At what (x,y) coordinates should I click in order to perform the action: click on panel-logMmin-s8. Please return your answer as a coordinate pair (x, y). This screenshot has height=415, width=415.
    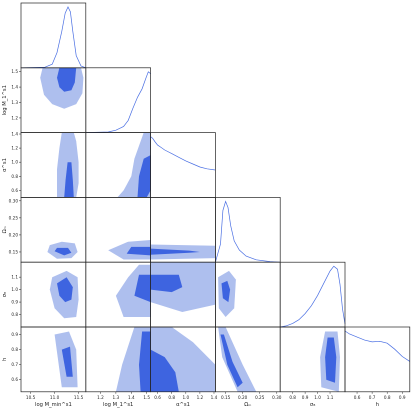
    Looking at the image, I should click on (64, 294).